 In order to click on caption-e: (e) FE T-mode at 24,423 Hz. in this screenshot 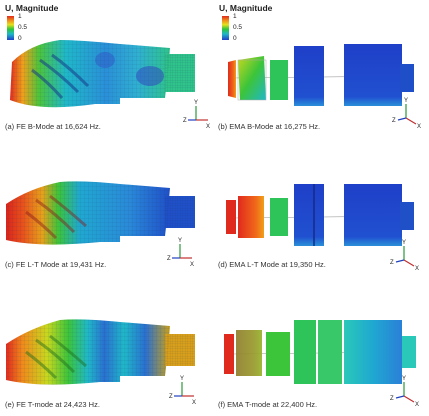, I will do `click(52, 404)`.